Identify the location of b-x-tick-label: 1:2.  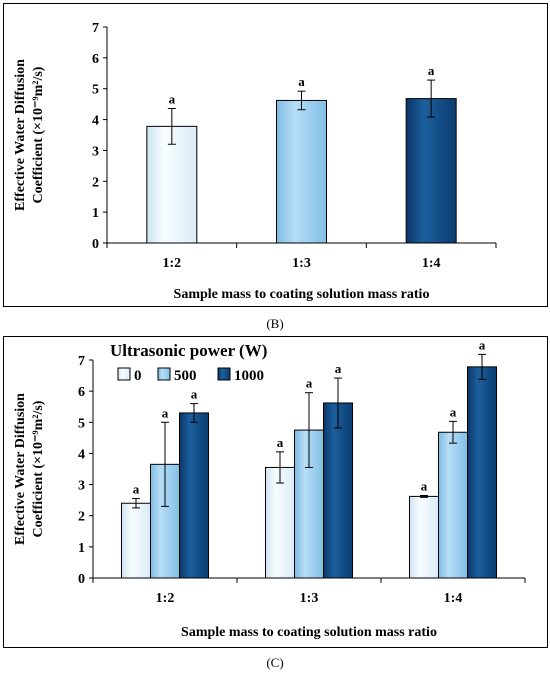
(171, 263).